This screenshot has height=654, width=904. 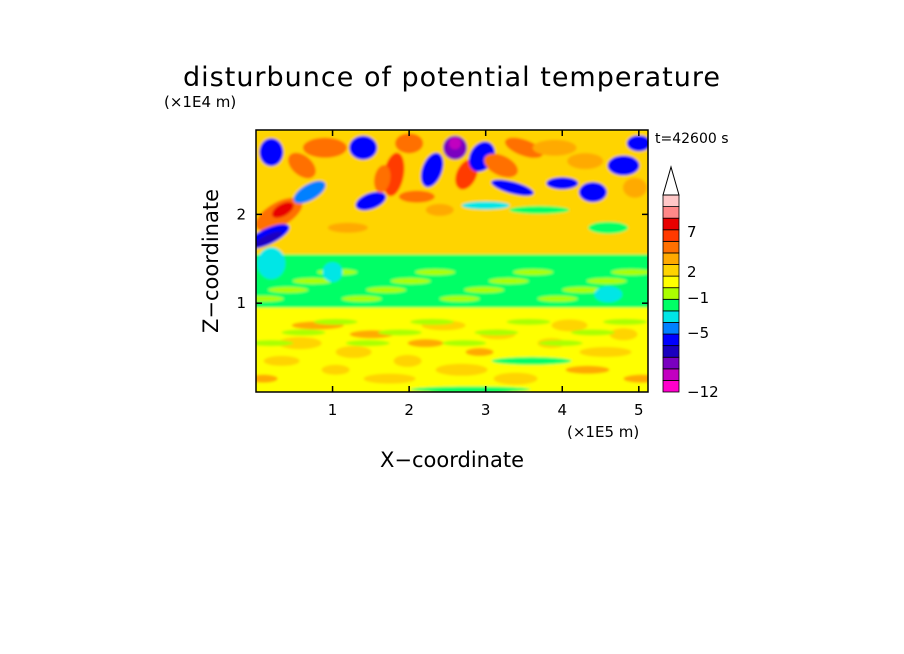 What do you see at coordinates (241, 303) in the screenshot?
I see `y-tick-label: 1` at bounding box center [241, 303].